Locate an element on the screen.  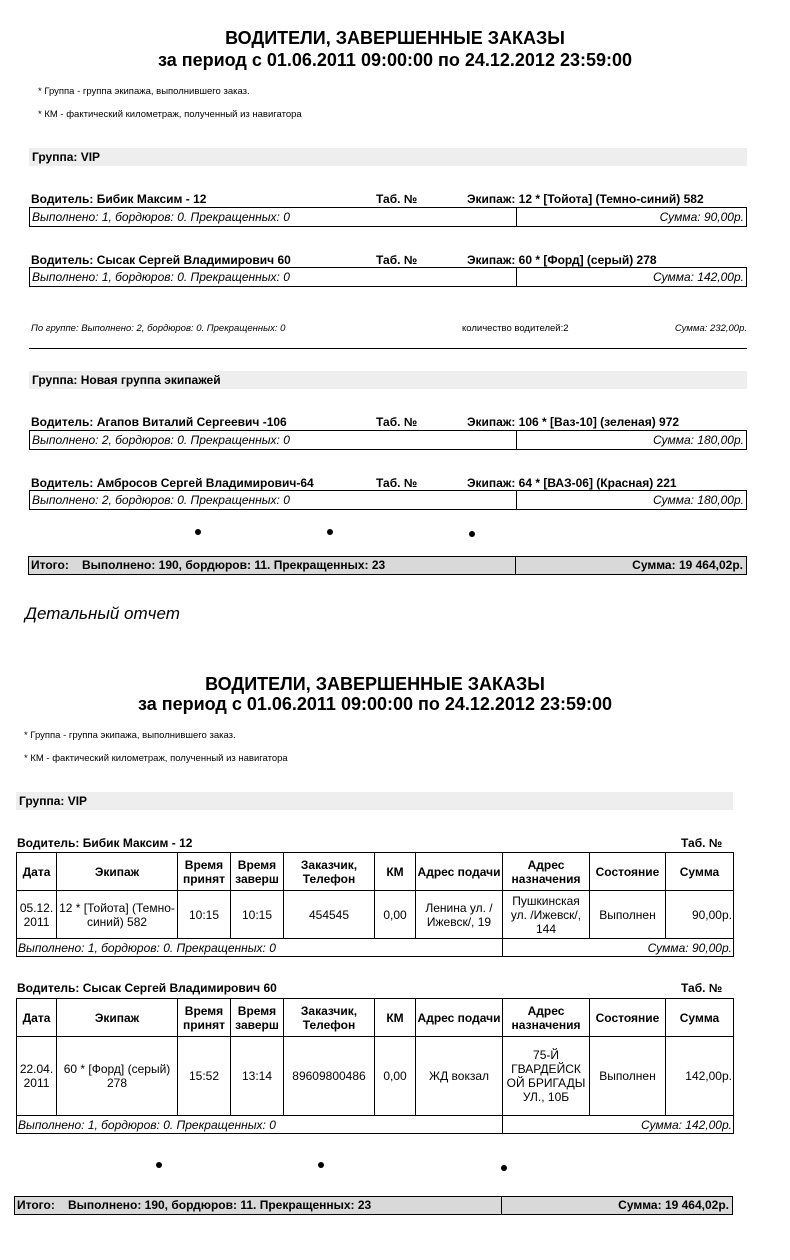
table-cell: 75-Й ГВАРДЕЙСК ОЙ БРИГАДЫ УЛ., 10Б is located at coordinates (546, 1076).